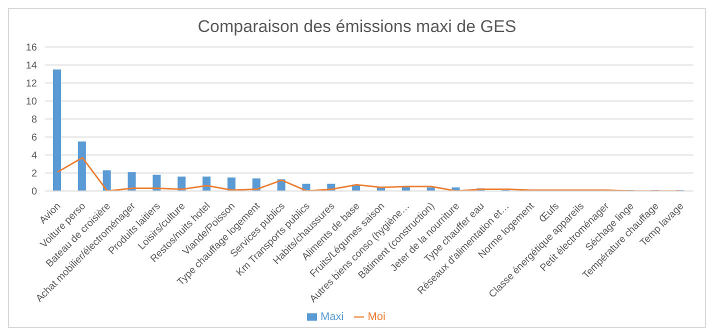  Describe the element at coordinates (32, 66) in the screenshot. I see `y-tick-label: 14` at that location.